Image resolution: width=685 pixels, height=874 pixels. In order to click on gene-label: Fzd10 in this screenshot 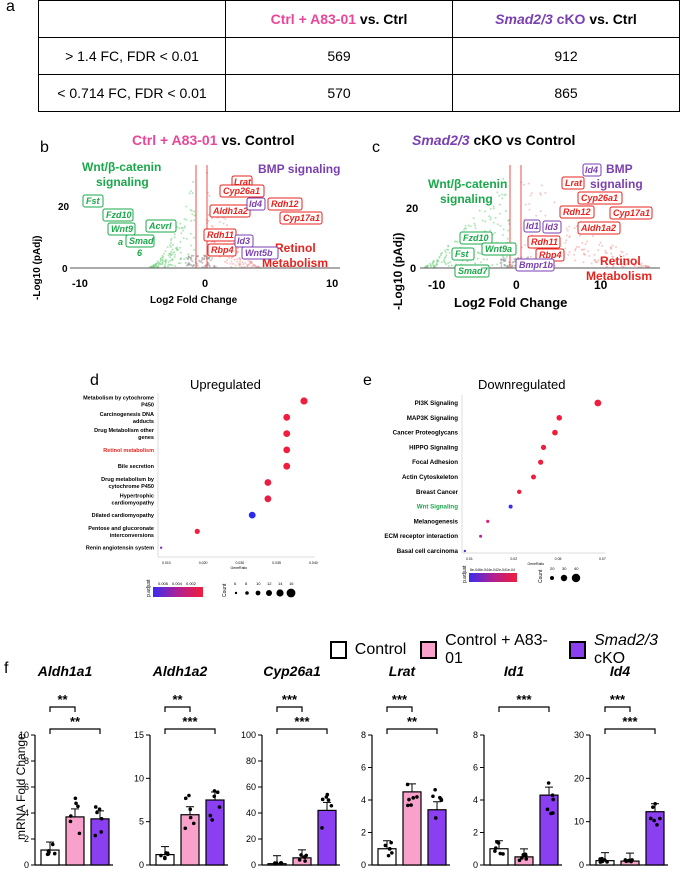, I will do `click(119, 215)`.